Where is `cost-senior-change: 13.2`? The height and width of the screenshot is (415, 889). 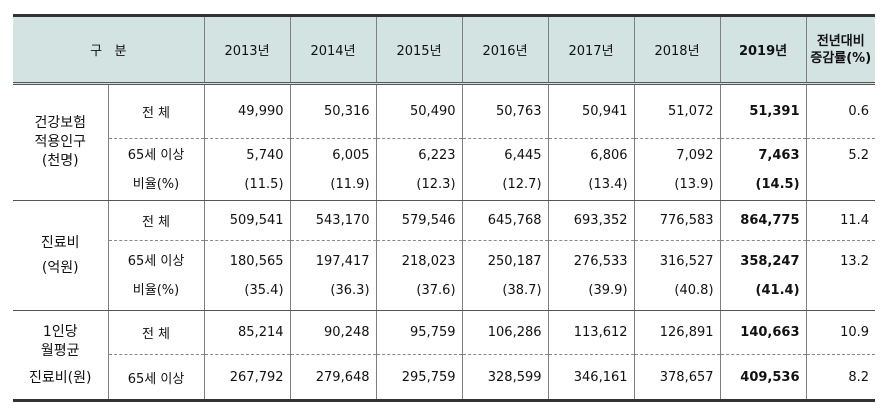
cost-senior-change: 13.2 is located at coordinates (840, 275).